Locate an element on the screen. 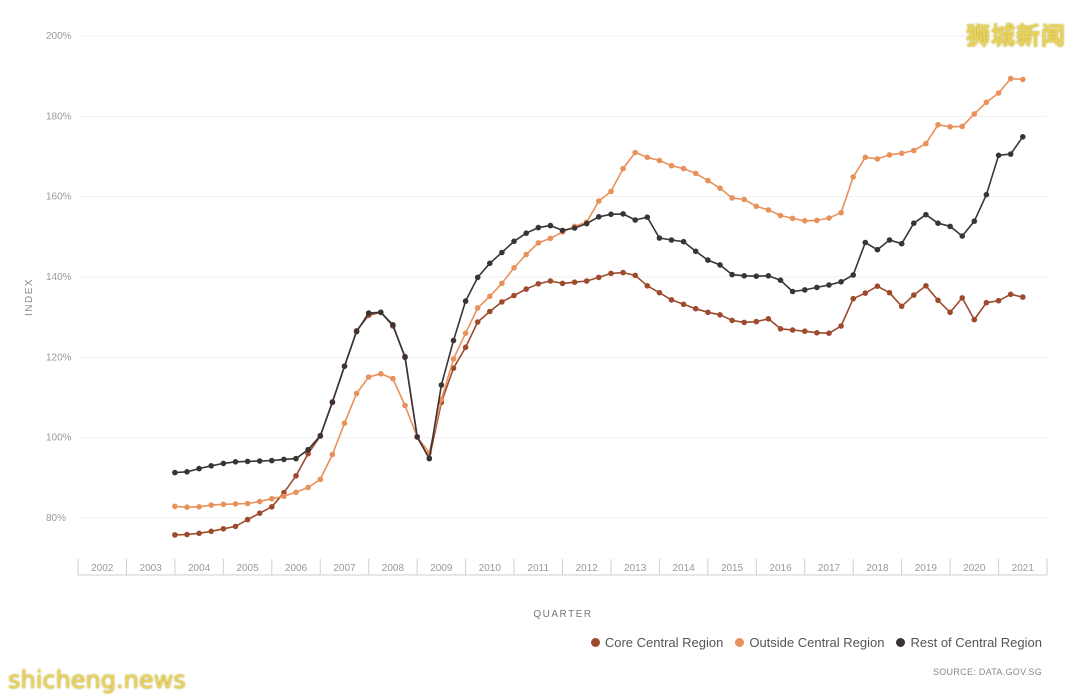  legend-item-core-central: Core Central Region is located at coordinates (656, 642).